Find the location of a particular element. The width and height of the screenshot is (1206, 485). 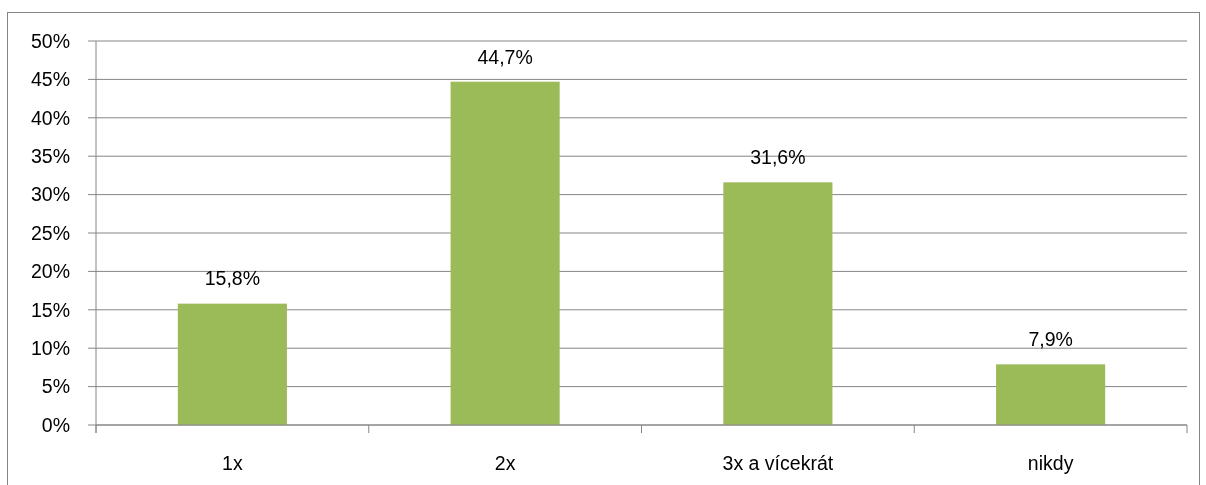

data-label: 15,8% is located at coordinates (232, 278).